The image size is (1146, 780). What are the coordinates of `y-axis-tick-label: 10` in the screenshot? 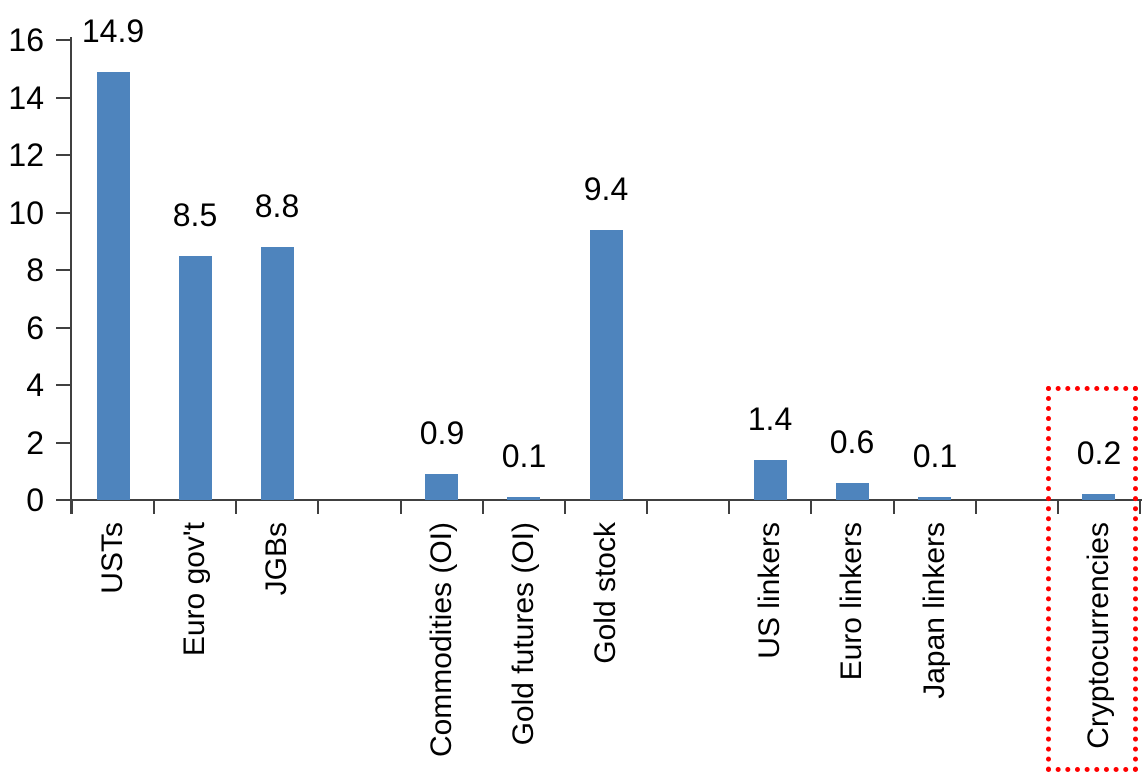 It's located at (26, 212).